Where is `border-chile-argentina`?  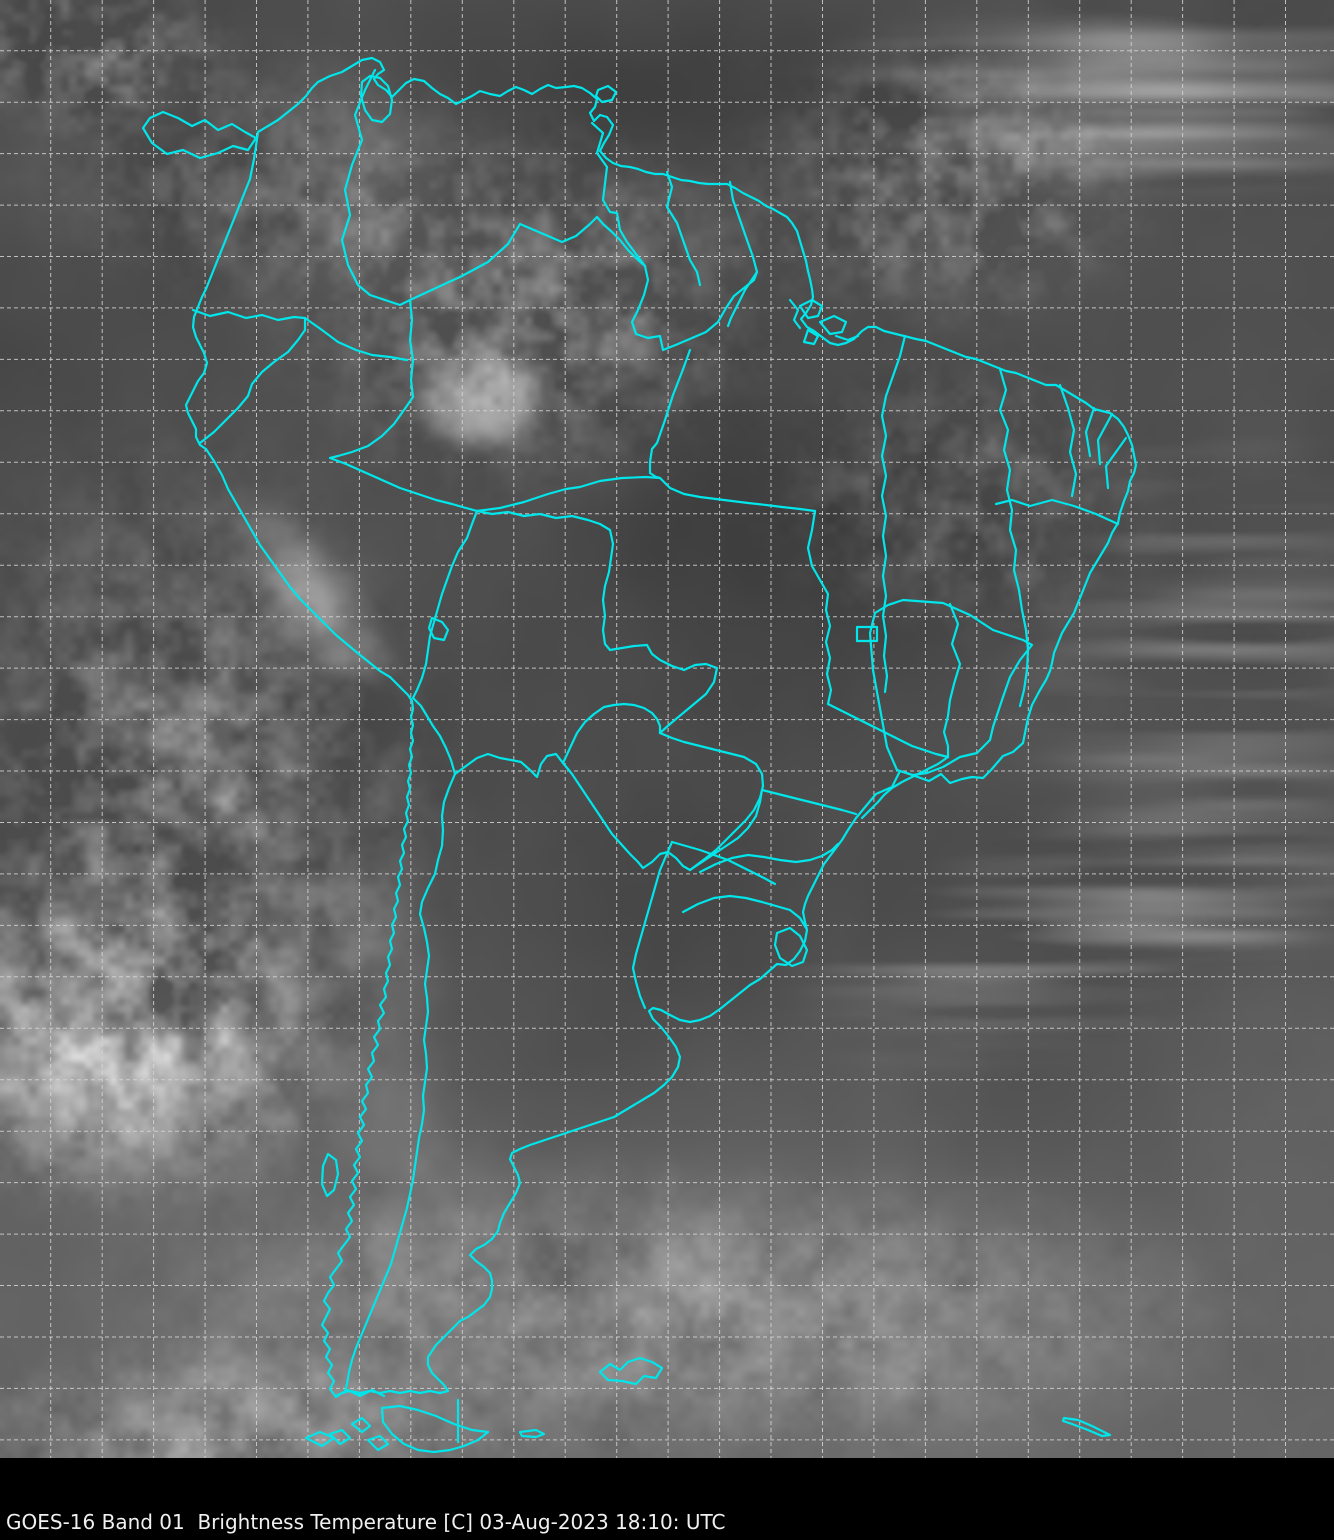 border-chile-argentina is located at coordinates (400, 1083).